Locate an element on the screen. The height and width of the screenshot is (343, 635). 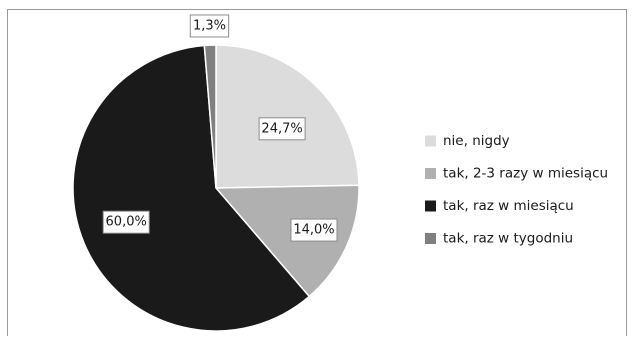
data-label-3: 60,0% is located at coordinates (126, 222).